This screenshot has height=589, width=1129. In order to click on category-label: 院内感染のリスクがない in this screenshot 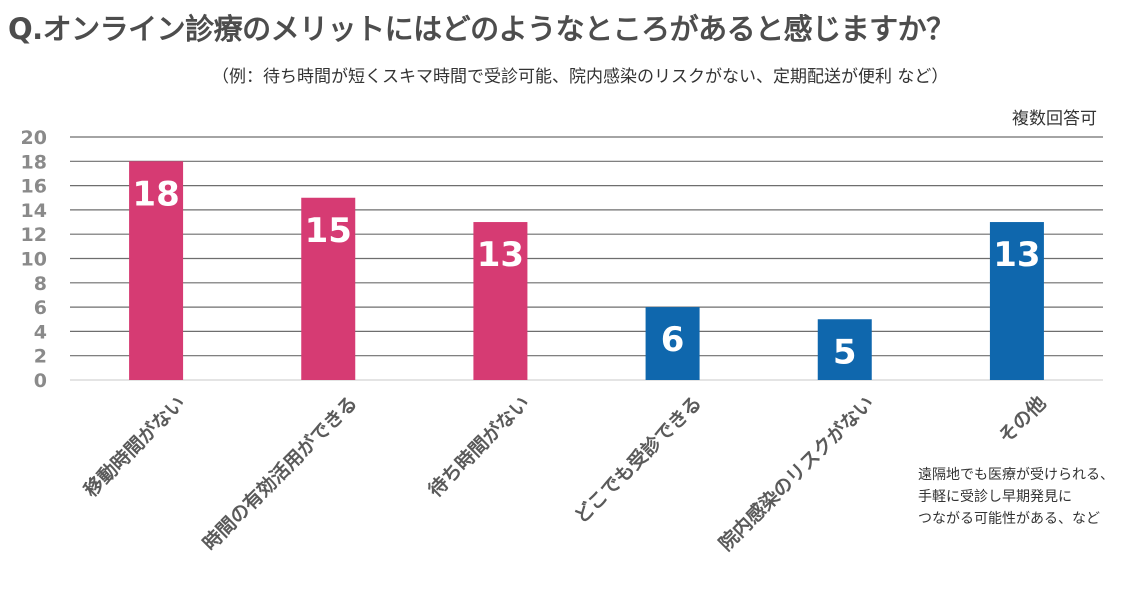, I will do `click(796, 473)`.